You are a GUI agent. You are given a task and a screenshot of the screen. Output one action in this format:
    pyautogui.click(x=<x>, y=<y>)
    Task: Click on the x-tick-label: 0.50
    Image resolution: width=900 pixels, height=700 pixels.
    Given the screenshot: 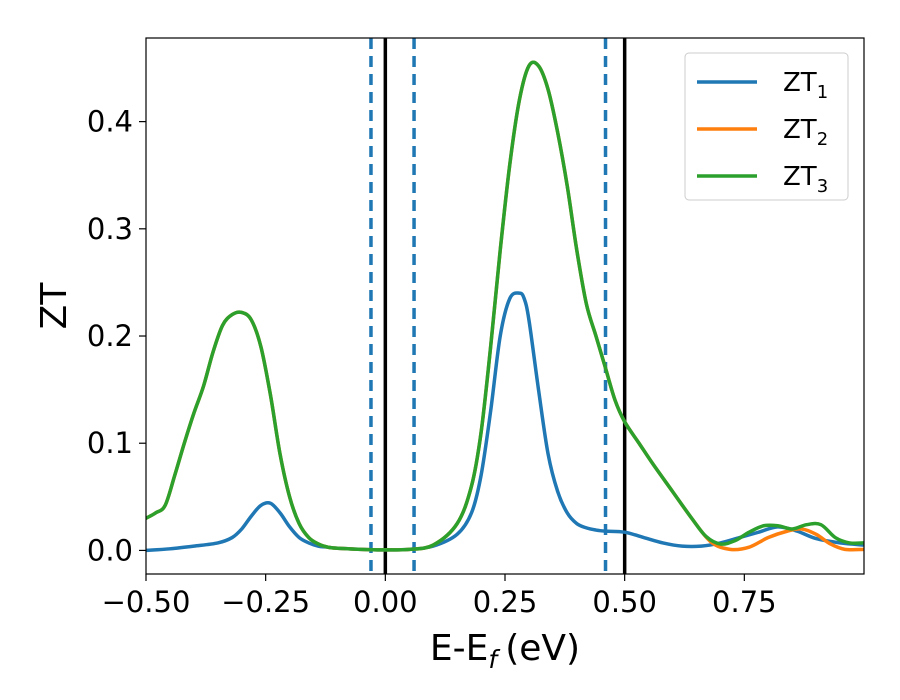 What is the action you would take?
    pyautogui.click(x=624, y=602)
    